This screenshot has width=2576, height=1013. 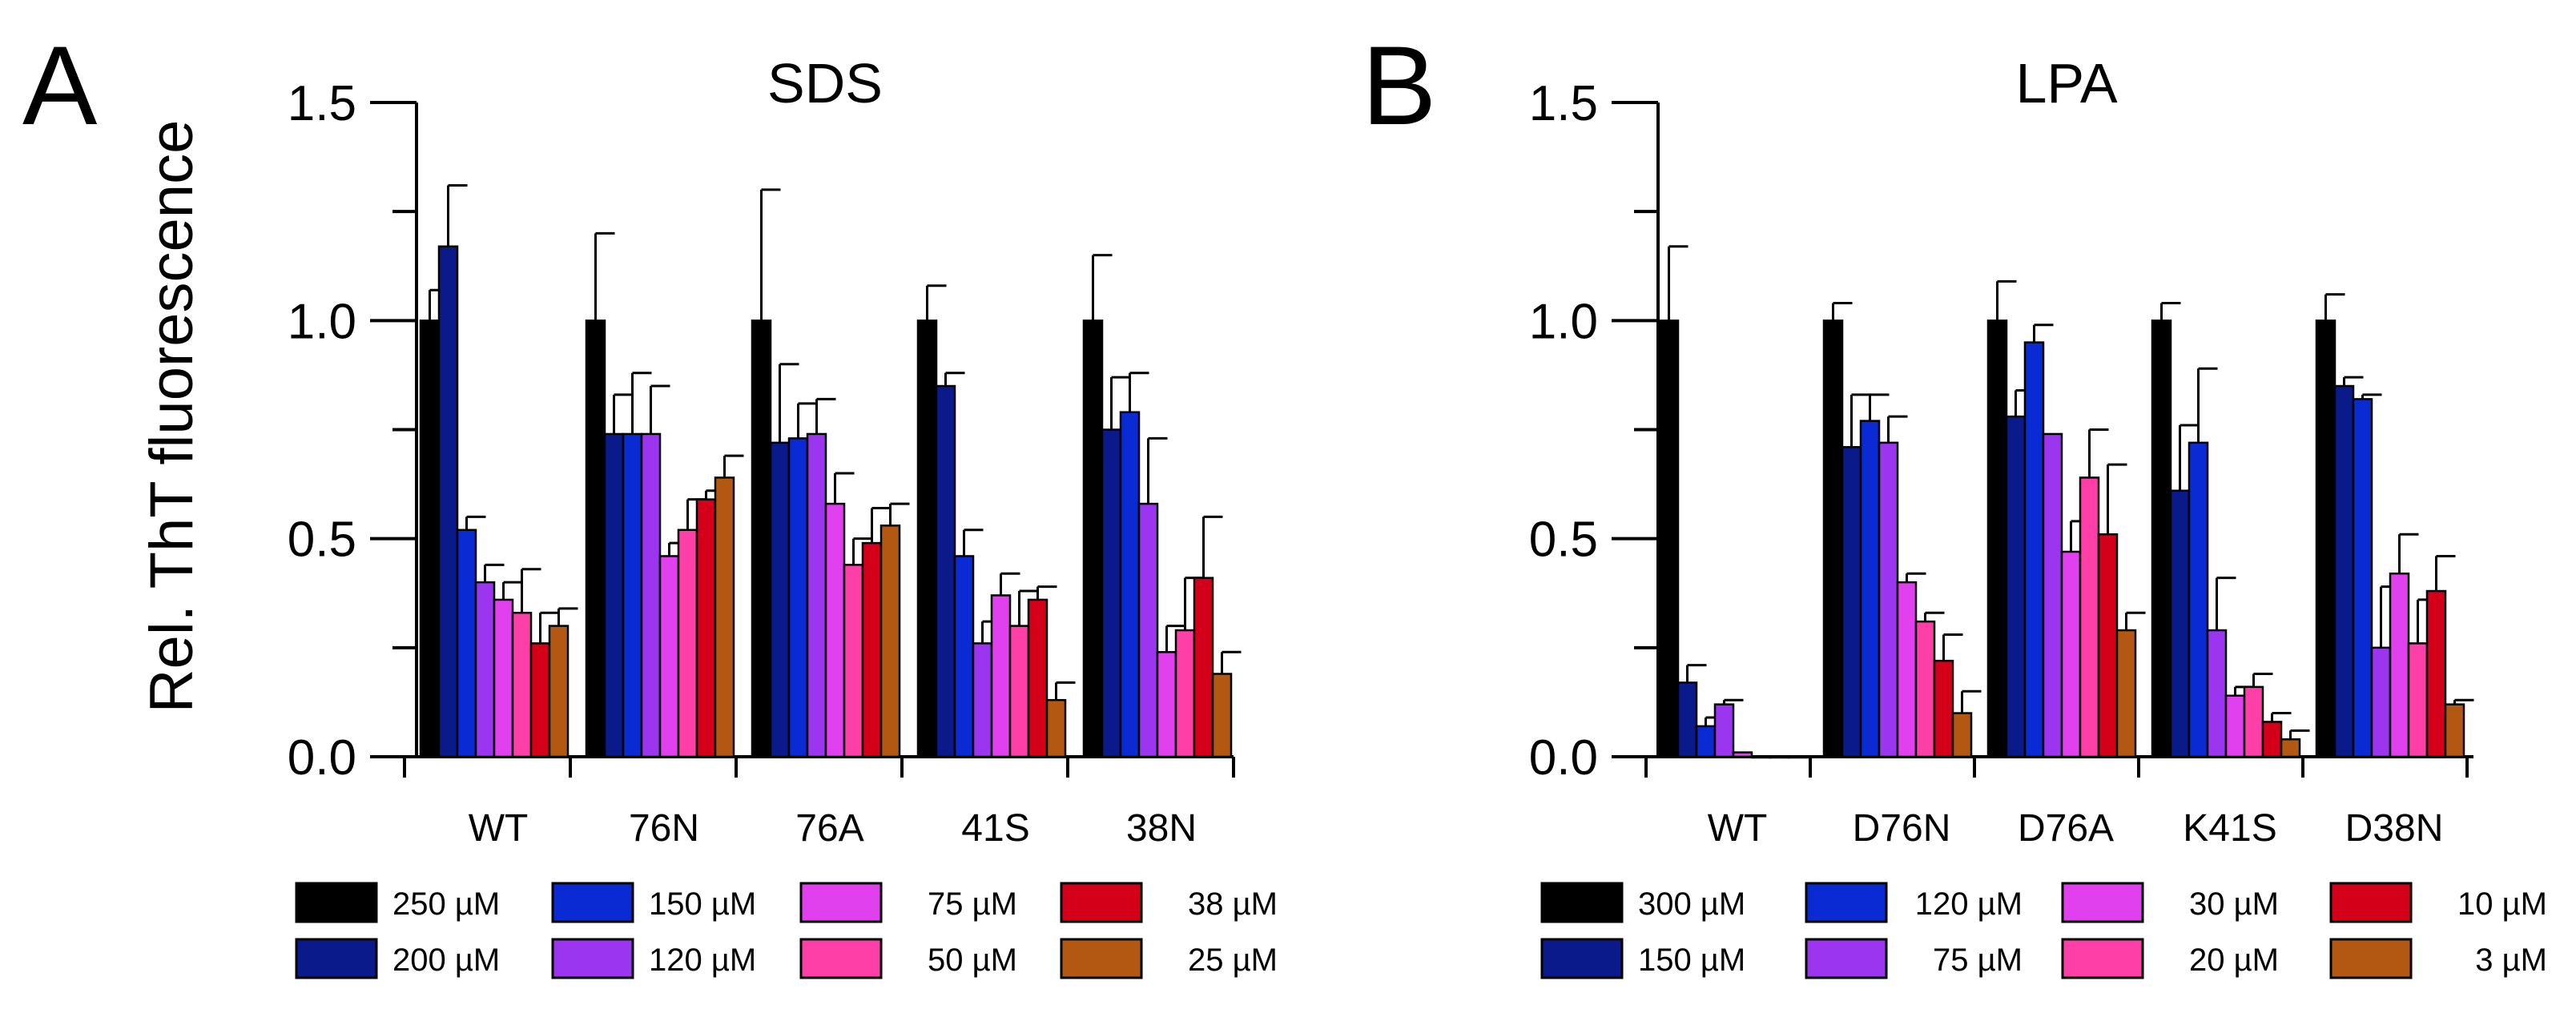 What do you see at coordinates (1851, 602) in the screenshot?
I see `bar-d76n-150-m` at bounding box center [1851, 602].